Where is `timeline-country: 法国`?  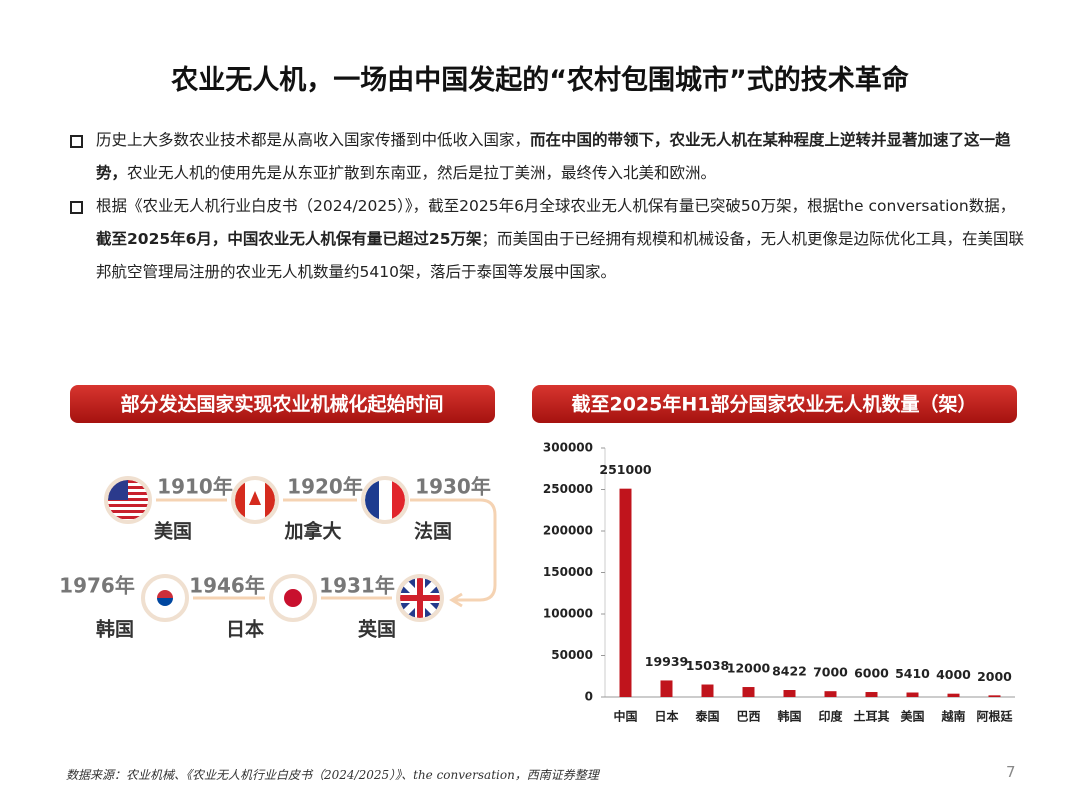
timeline-country: 法国 is located at coordinates (433, 531).